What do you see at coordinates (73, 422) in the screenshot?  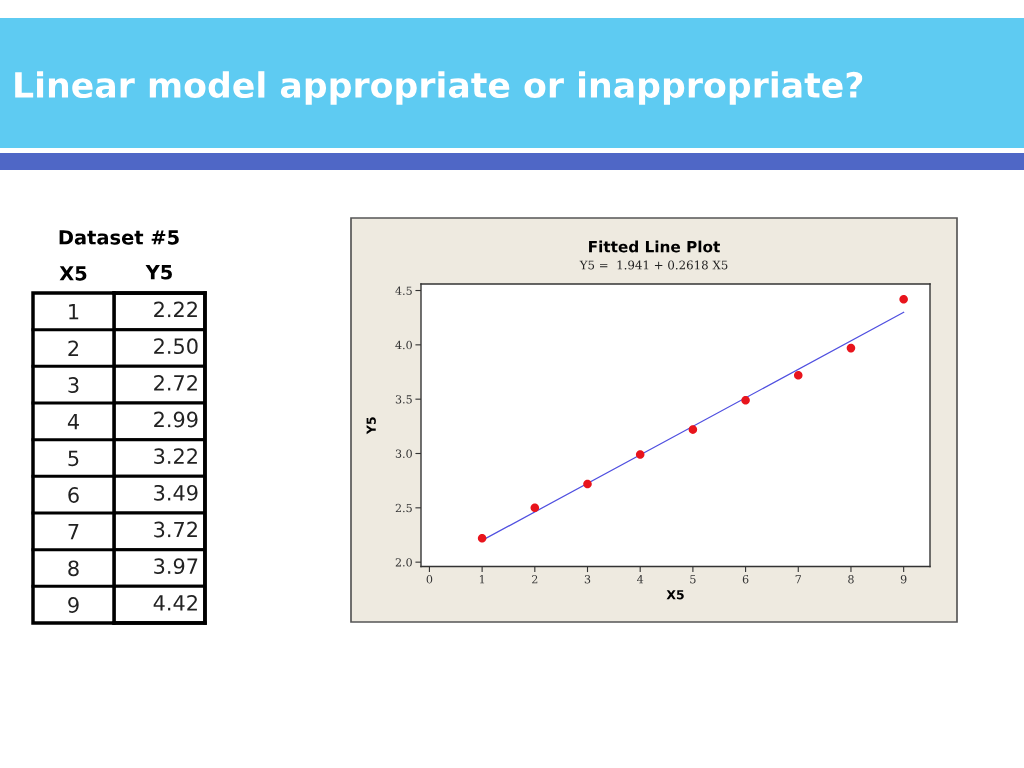 I see `y-tick-label: 4` at bounding box center [73, 422].